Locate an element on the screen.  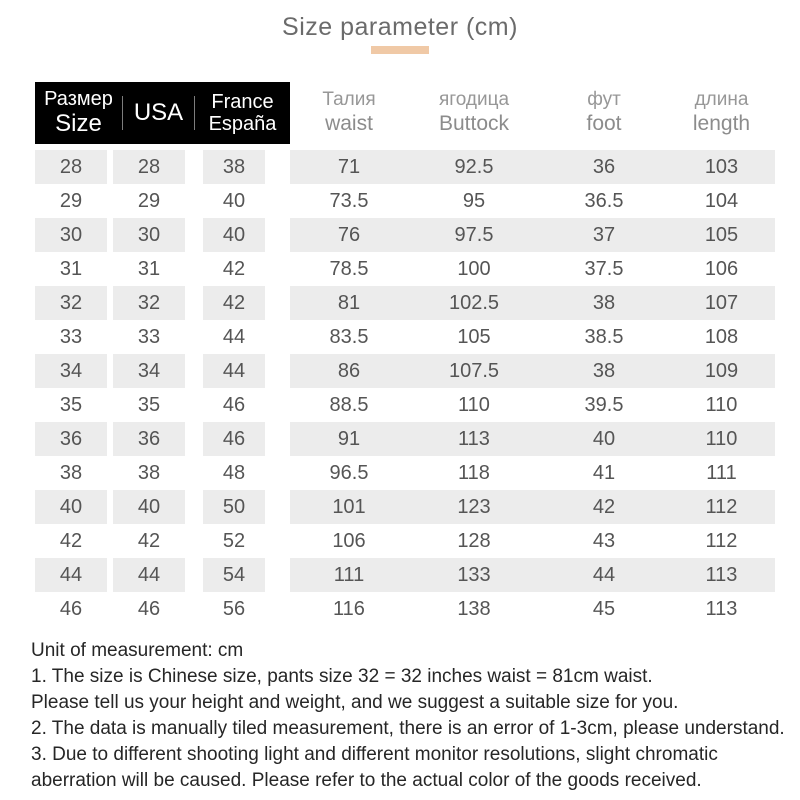
foot-cell: 43 is located at coordinates (604, 541).